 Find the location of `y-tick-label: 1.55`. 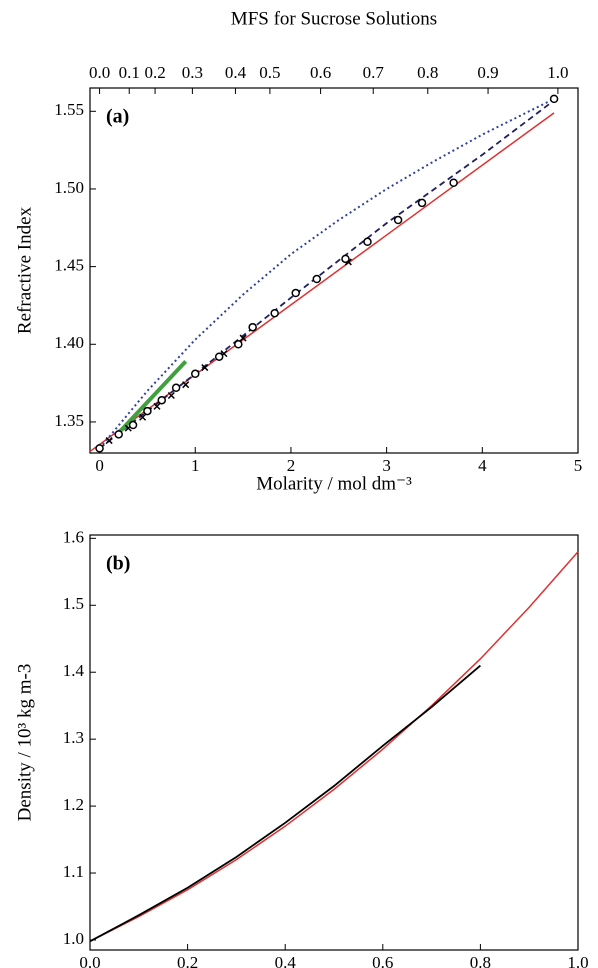

y-tick-label: 1.55 is located at coordinates (69, 109).